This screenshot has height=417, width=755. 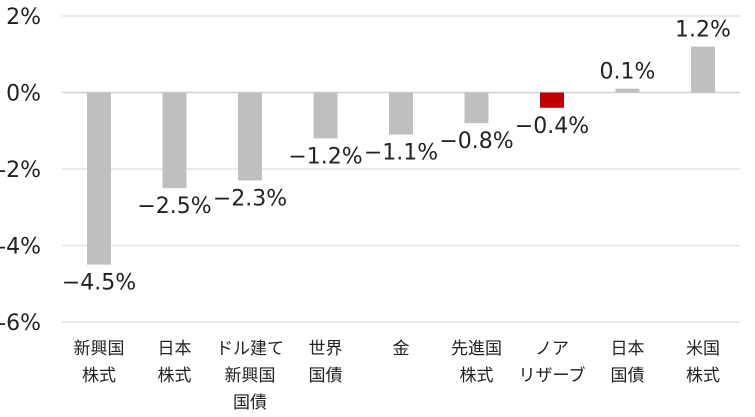 What do you see at coordinates (703, 349) in the screenshot?
I see `category-label: 米国` at bounding box center [703, 349].